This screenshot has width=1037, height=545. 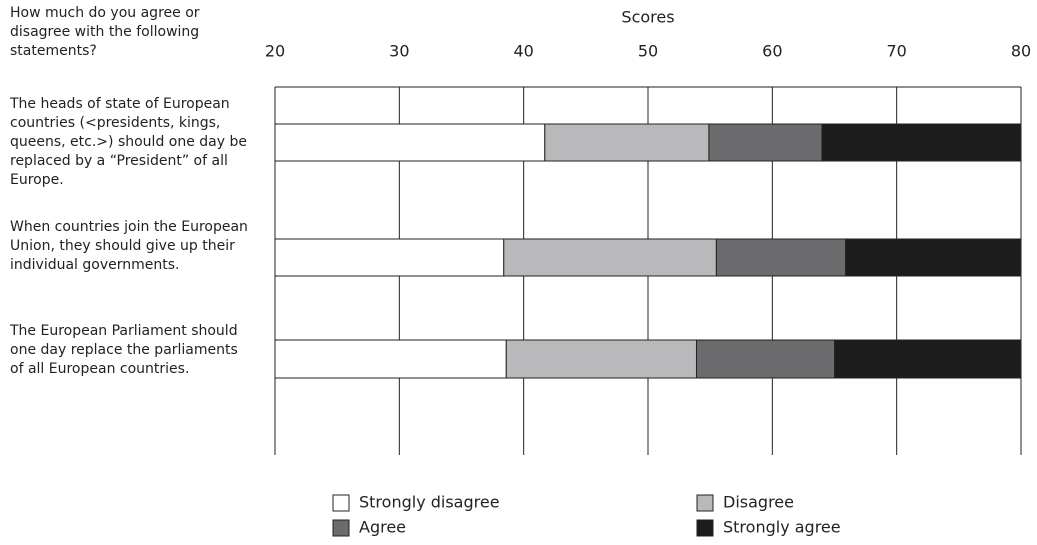 I want to click on x-tick-label: 20, so click(x=275, y=51).